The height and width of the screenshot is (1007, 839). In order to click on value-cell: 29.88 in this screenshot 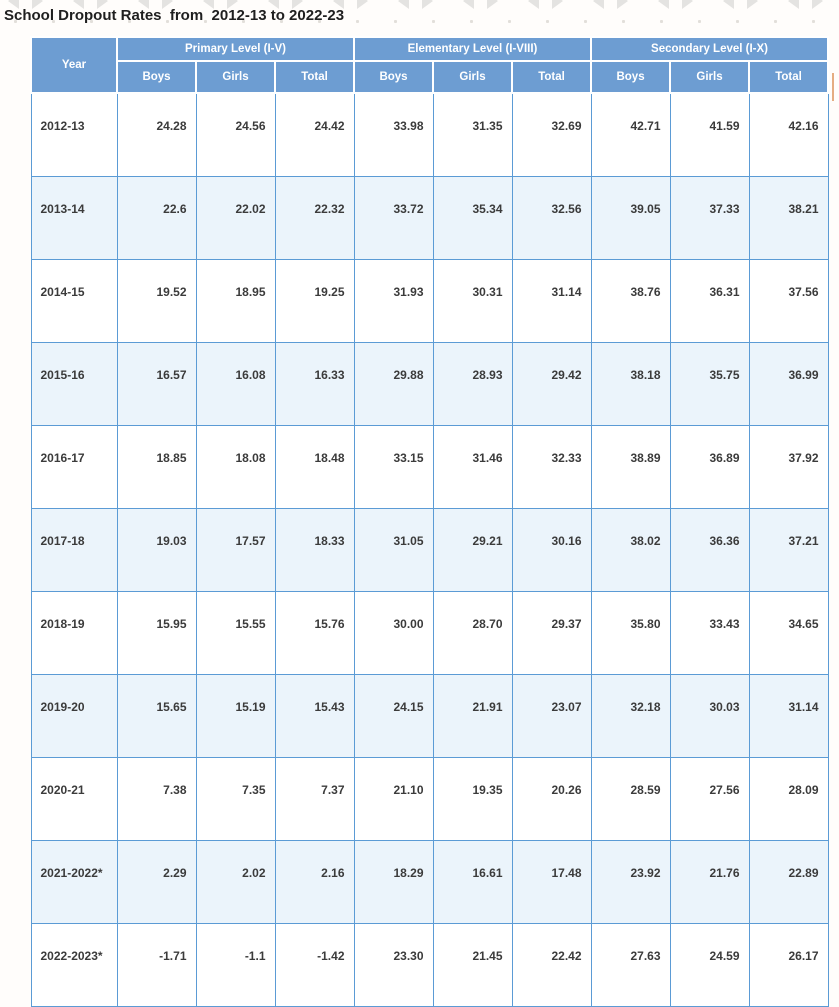, I will do `click(393, 384)`.